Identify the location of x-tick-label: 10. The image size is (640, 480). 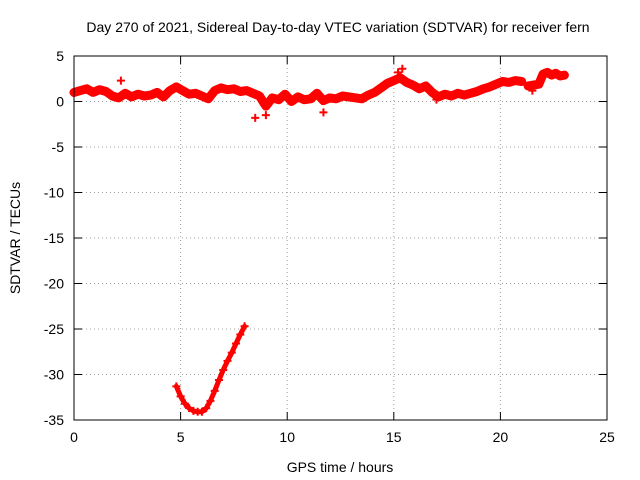
(287, 437).